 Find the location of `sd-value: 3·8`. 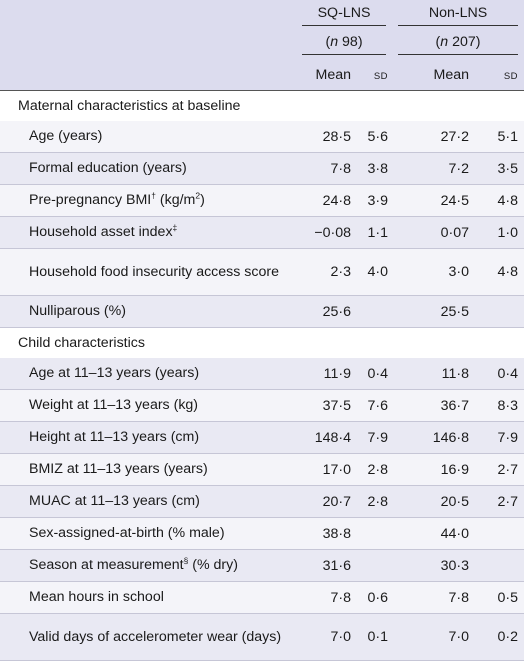

sd-value: 3·8 is located at coordinates (374, 168).